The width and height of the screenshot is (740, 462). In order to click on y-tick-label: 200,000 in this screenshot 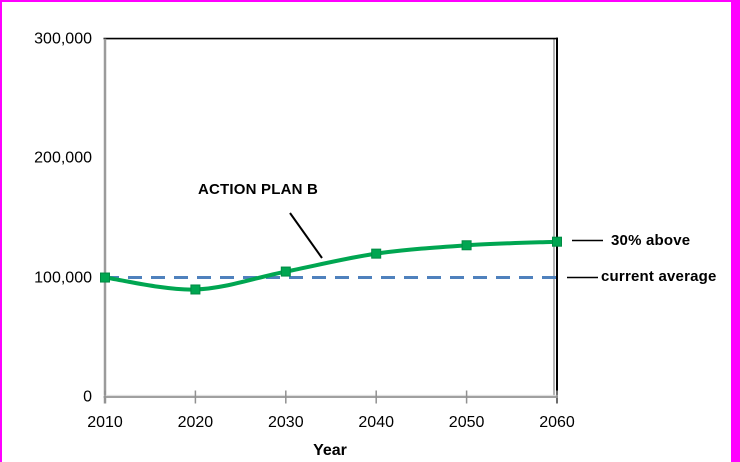, I will do `click(63, 158)`.